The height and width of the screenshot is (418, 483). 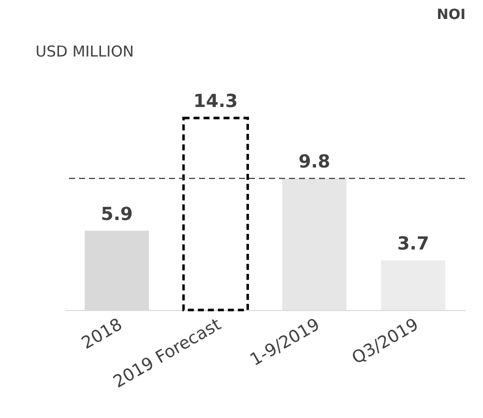 I want to click on data-label: 14.3, so click(x=215, y=101).